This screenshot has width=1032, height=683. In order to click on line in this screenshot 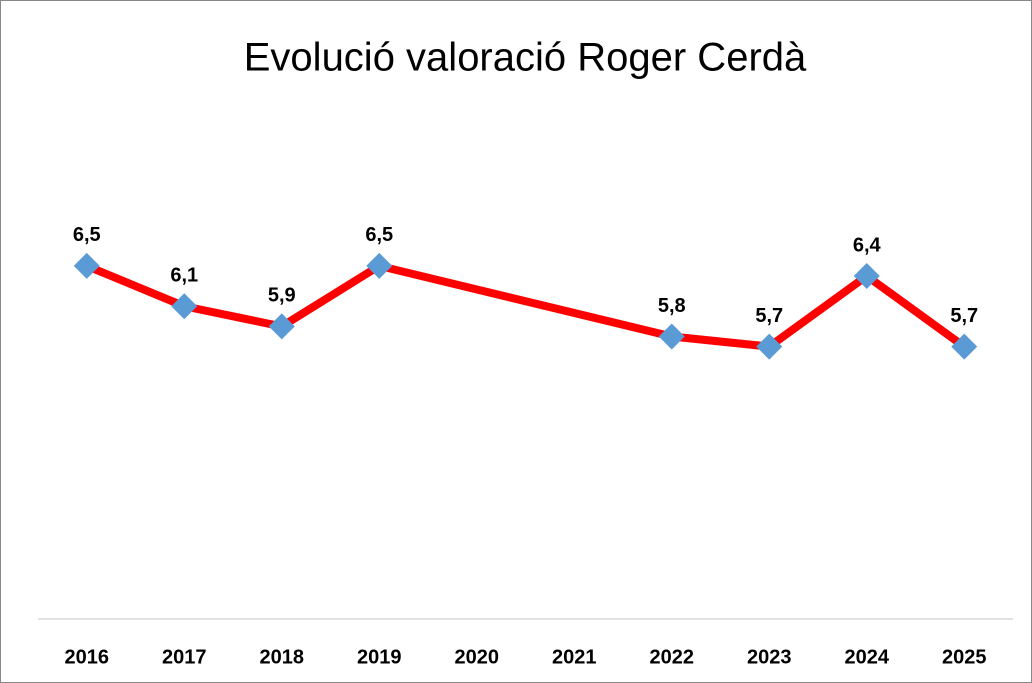, I will do `click(526, 306)`.